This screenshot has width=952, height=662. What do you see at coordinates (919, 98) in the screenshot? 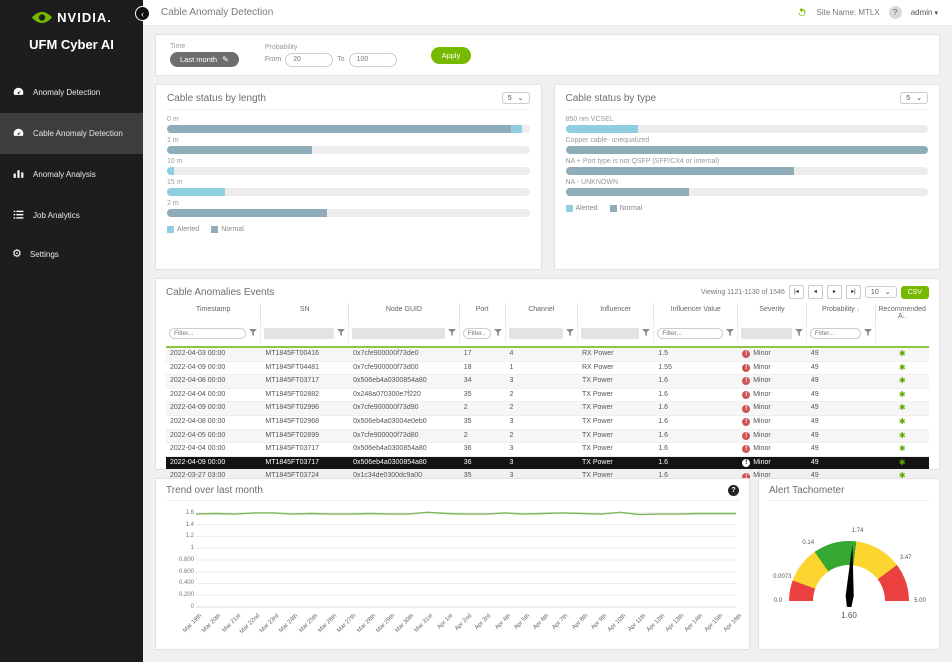
I see `chevron-down-icon: ⌄` at bounding box center [919, 98].